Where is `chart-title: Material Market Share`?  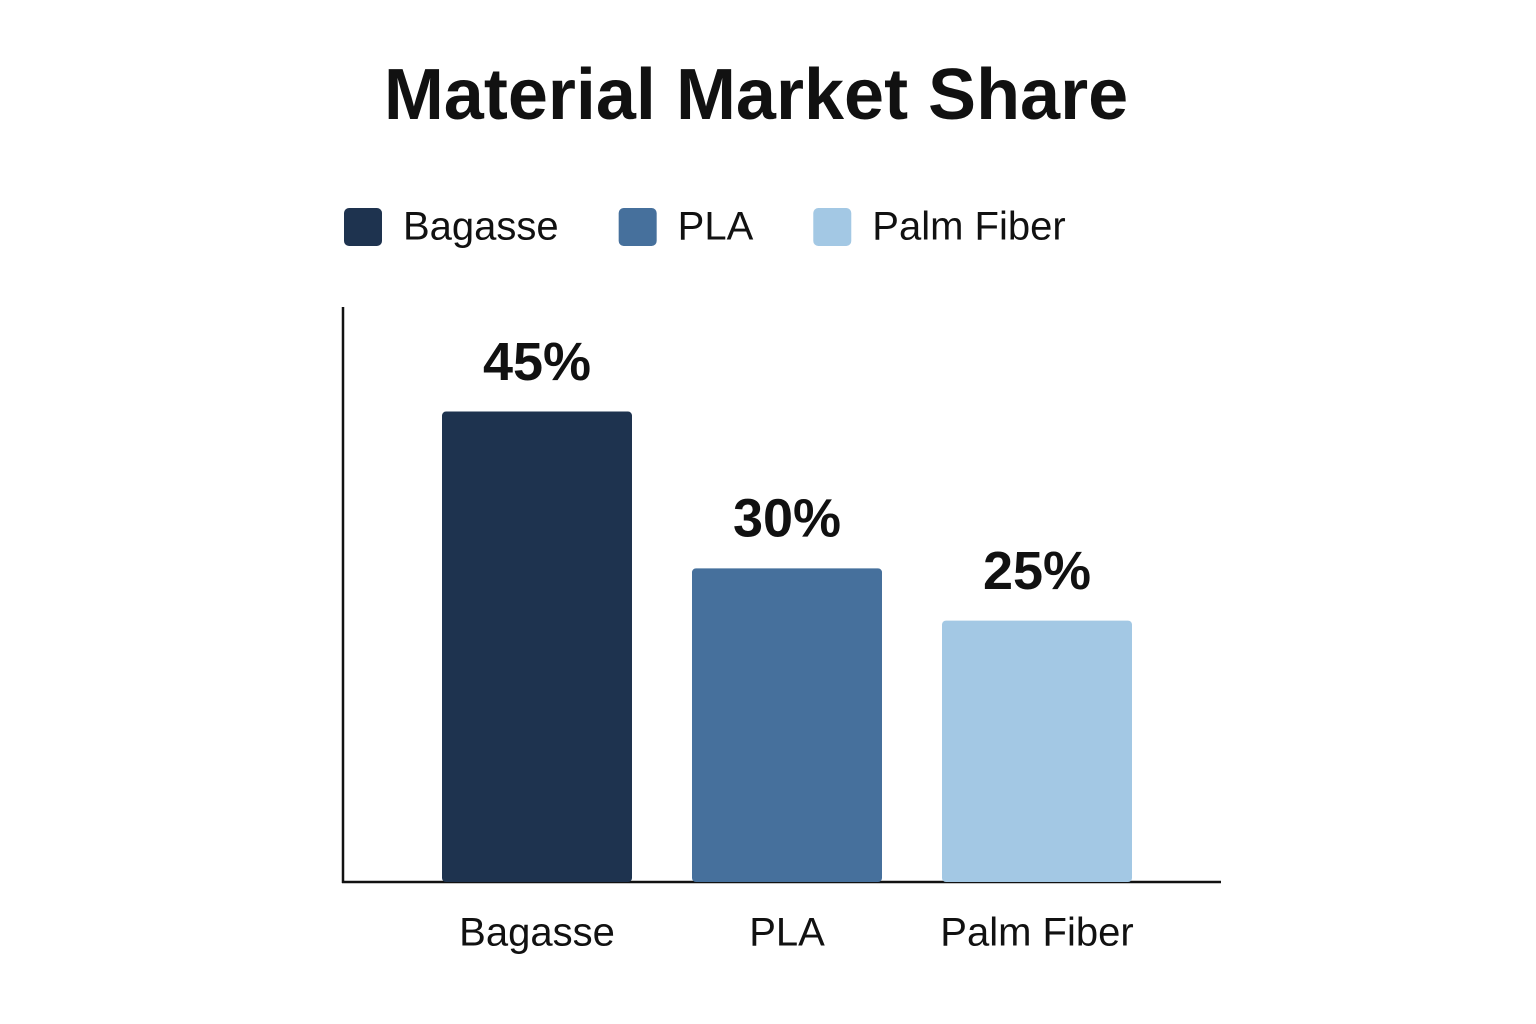 chart-title: Material Market Share is located at coordinates (756, 95).